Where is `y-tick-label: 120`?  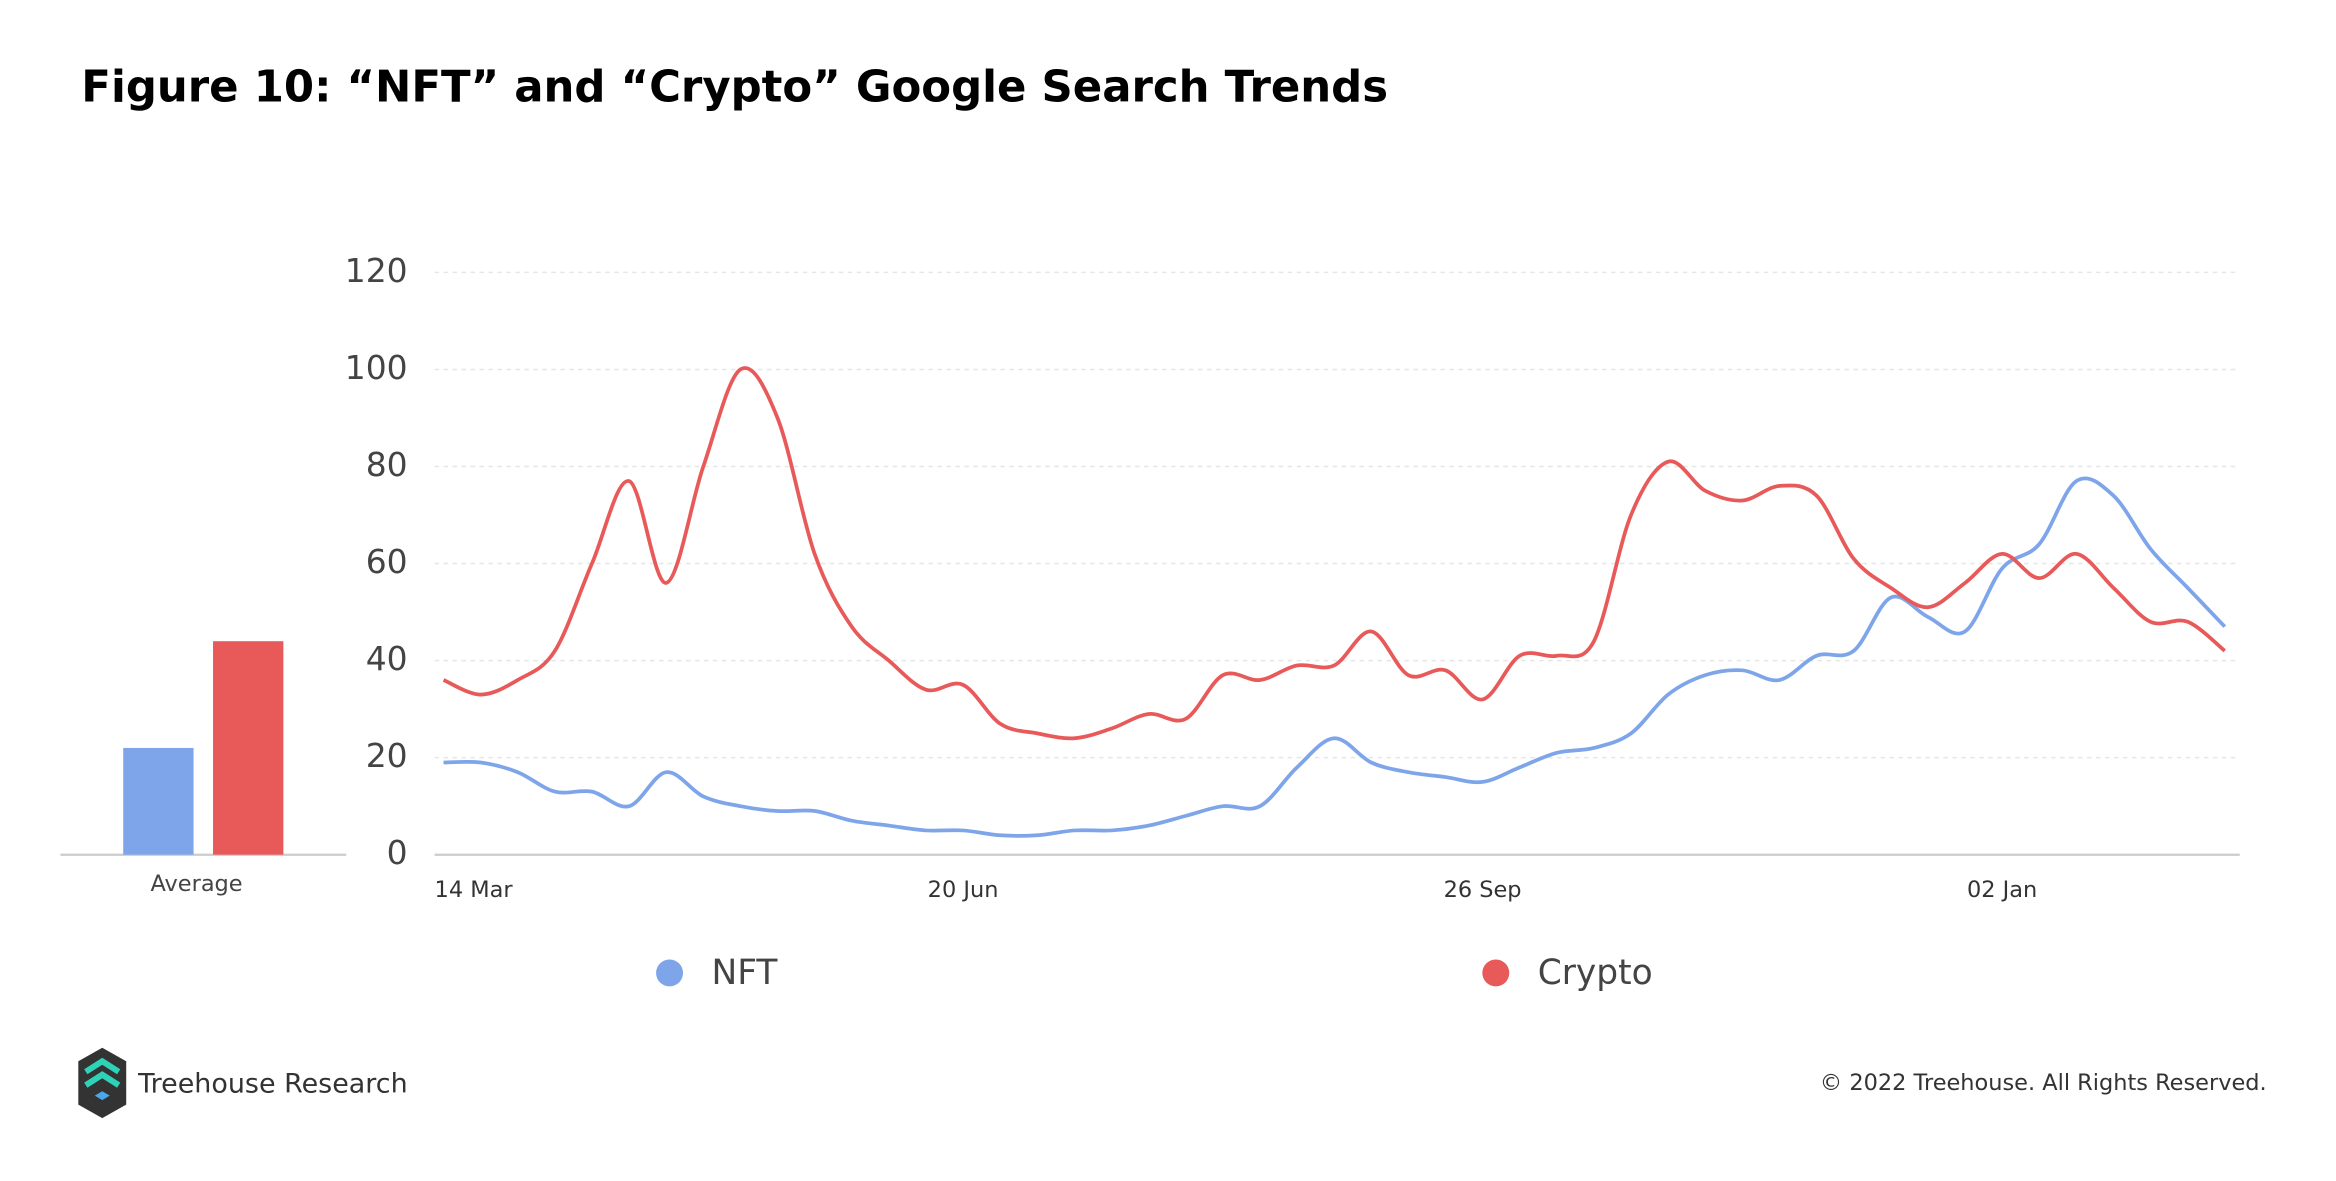
y-tick-label: 120 is located at coordinates (376, 270).